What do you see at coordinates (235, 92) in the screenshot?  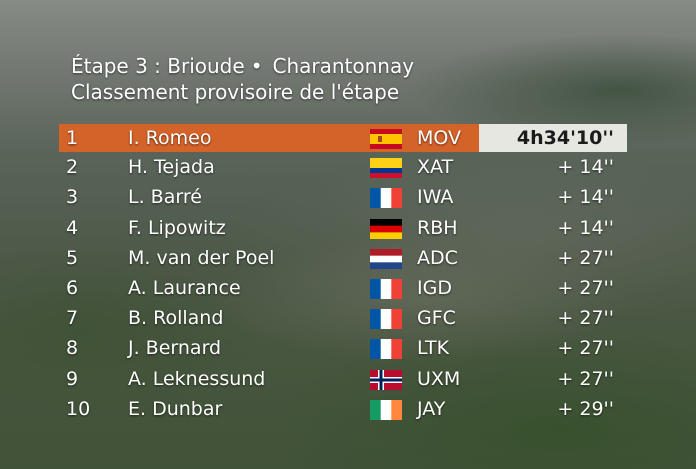 I see `standings-subtitle: Classement provisoire de l'étape` at bounding box center [235, 92].